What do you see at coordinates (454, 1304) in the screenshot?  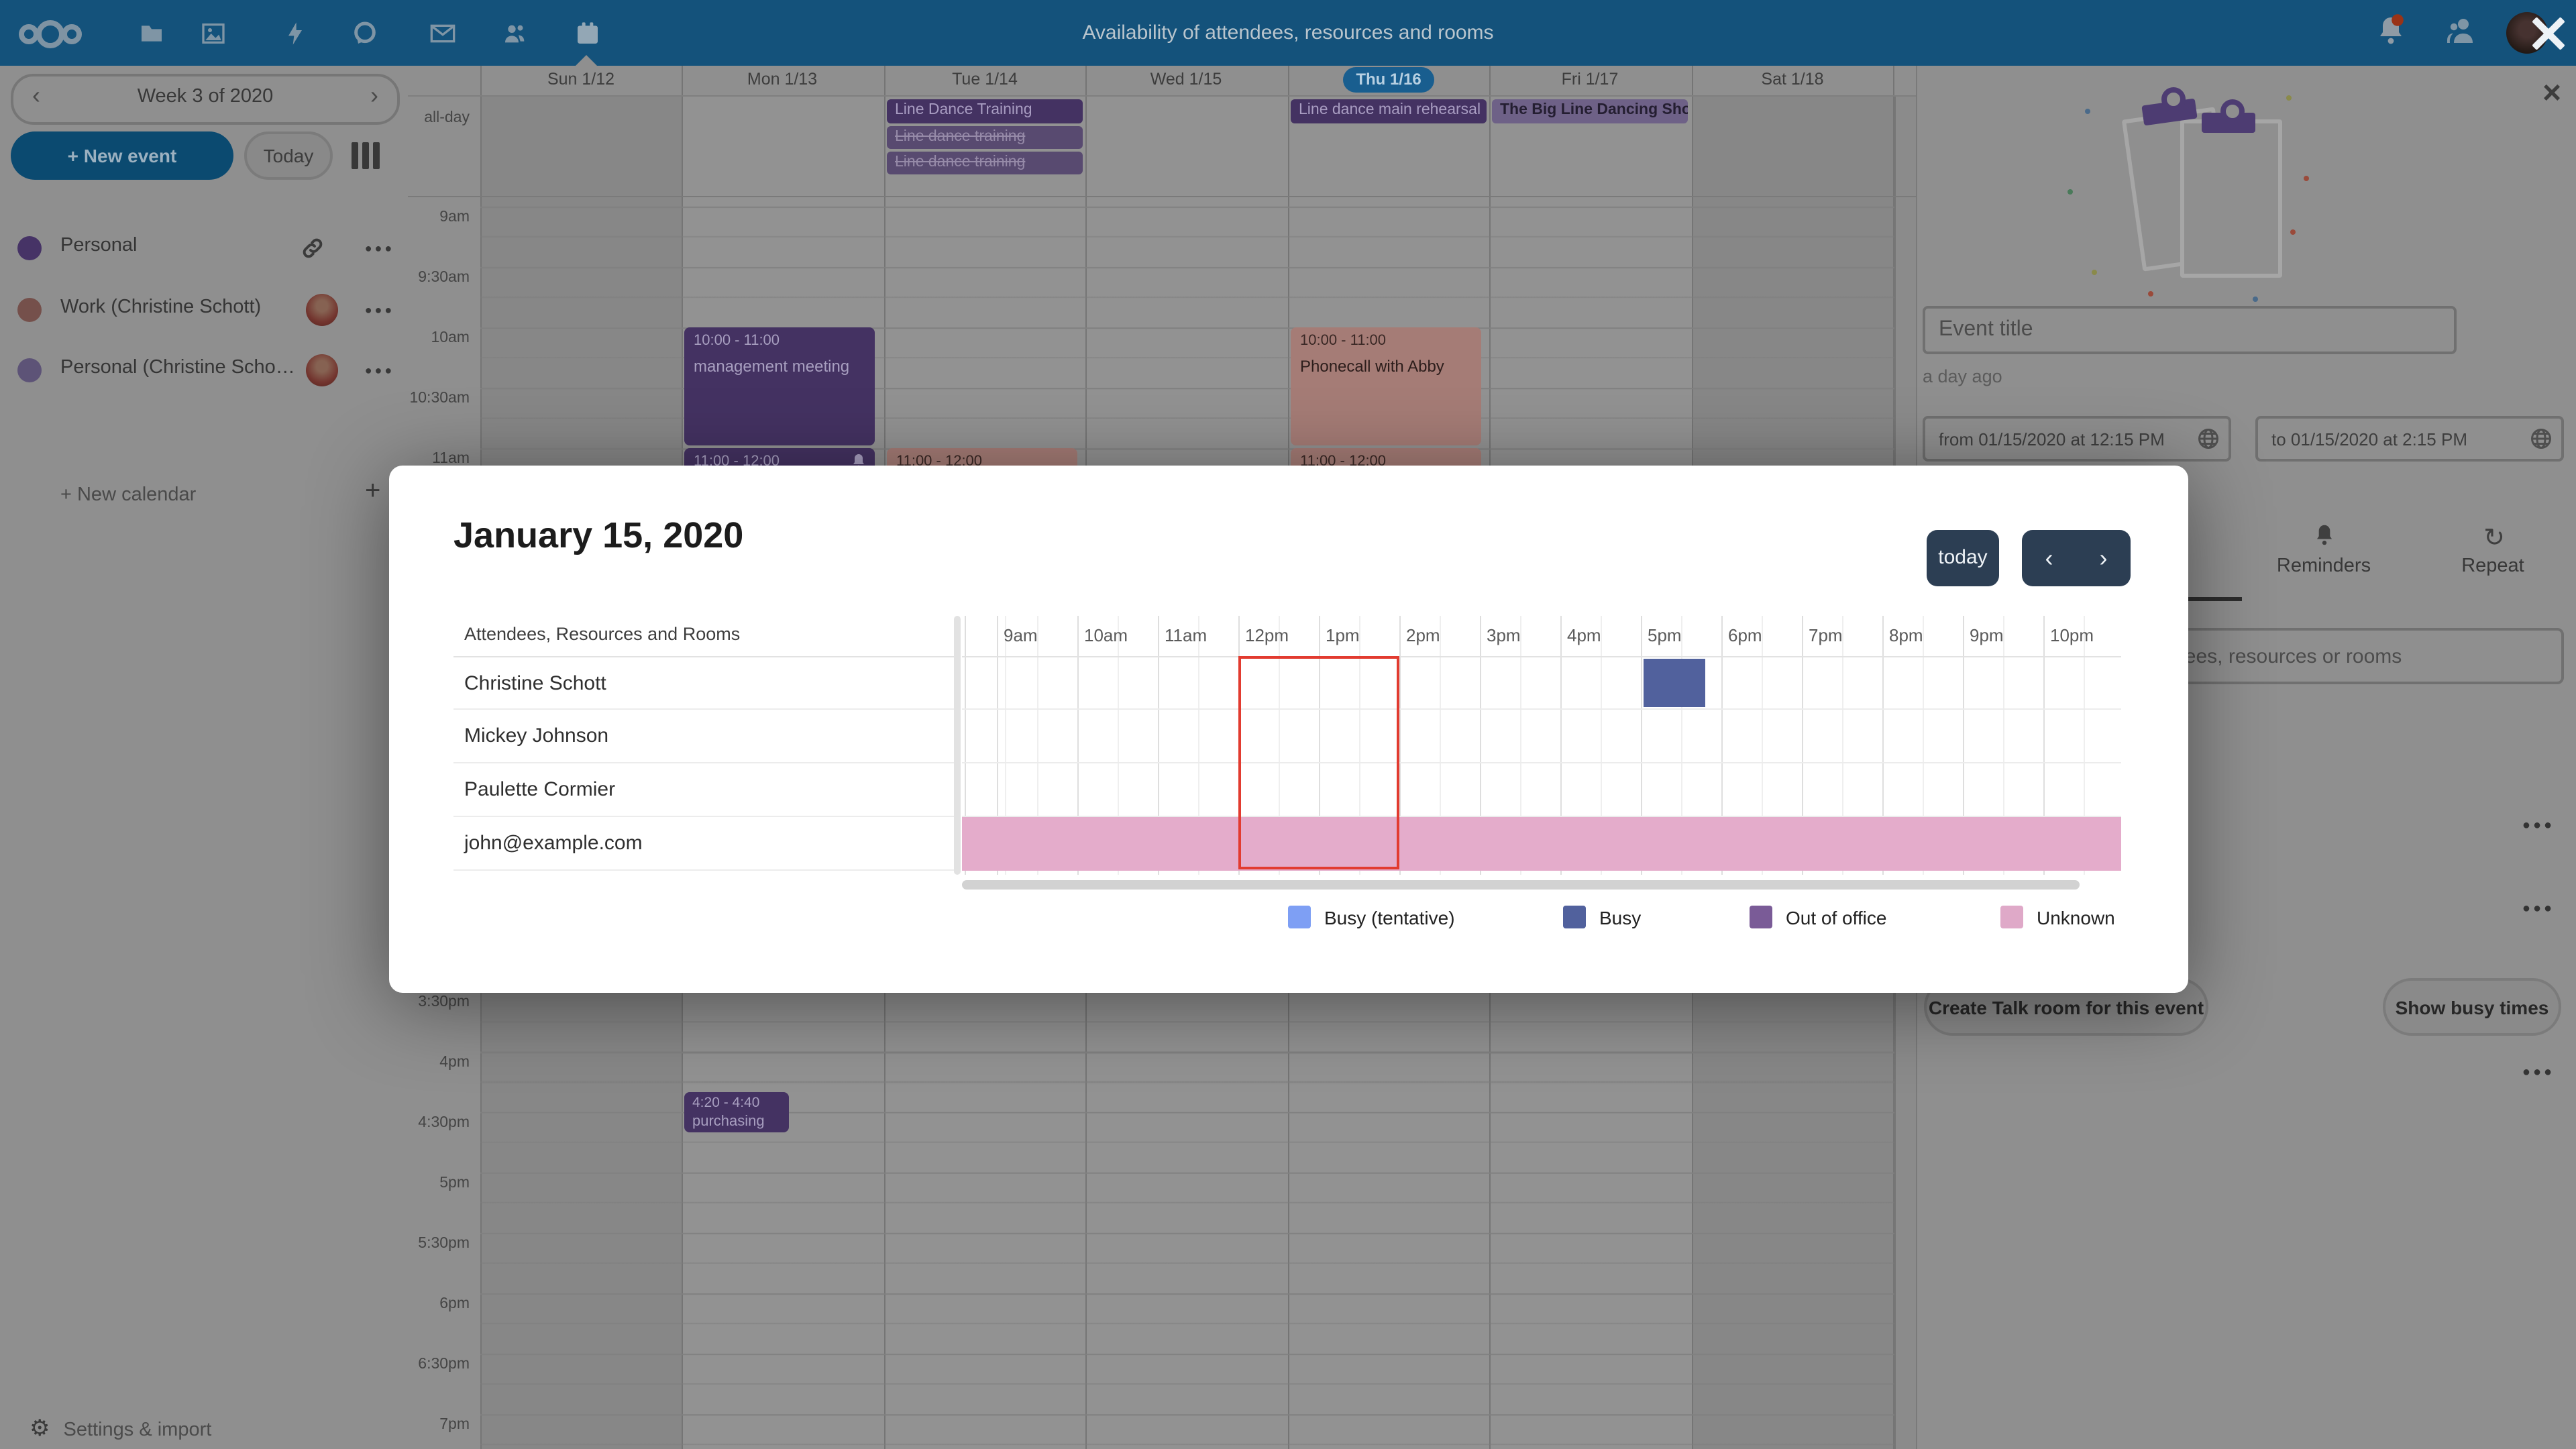 I see `time-label: 6pm` at bounding box center [454, 1304].